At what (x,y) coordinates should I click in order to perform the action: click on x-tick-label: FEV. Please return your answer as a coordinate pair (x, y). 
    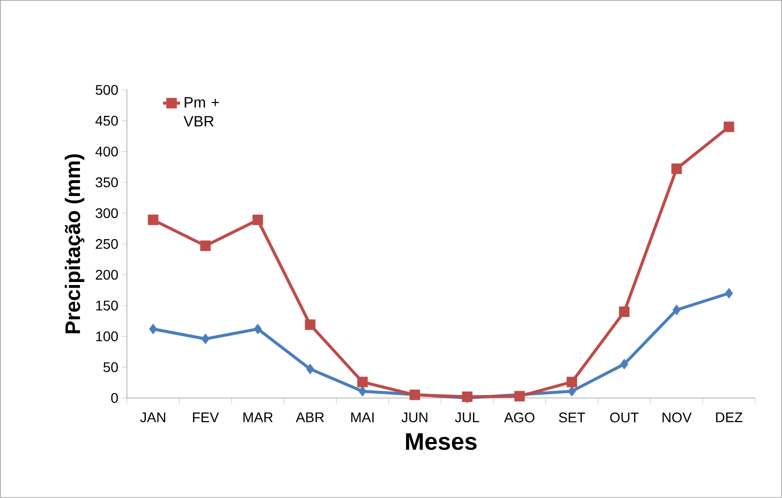
    Looking at the image, I should click on (206, 417).